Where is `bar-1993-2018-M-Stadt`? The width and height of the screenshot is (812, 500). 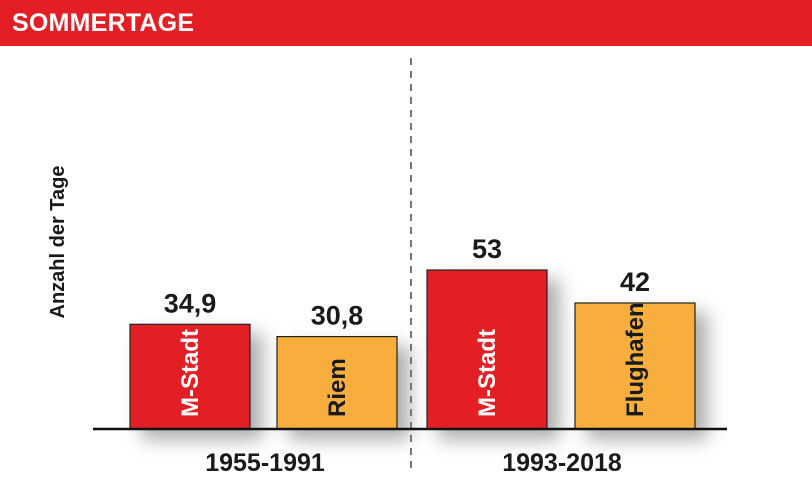
bar-1993-2018-M-Stadt is located at coordinates (487, 349).